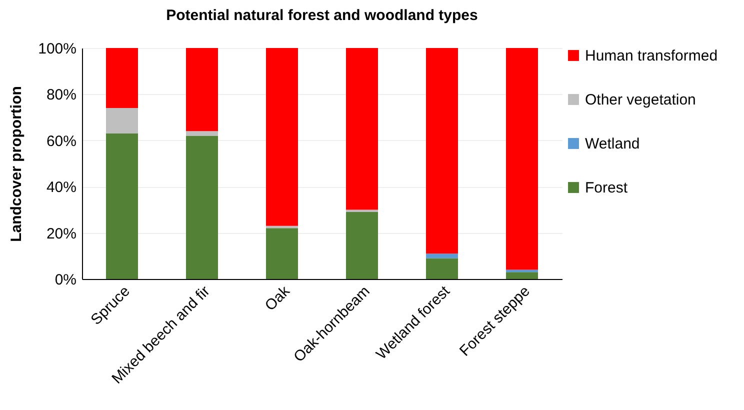 Image resolution: width=744 pixels, height=410 pixels. What do you see at coordinates (322, 15) in the screenshot?
I see `chart-title: Potential natural forest and woodland types` at bounding box center [322, 15].